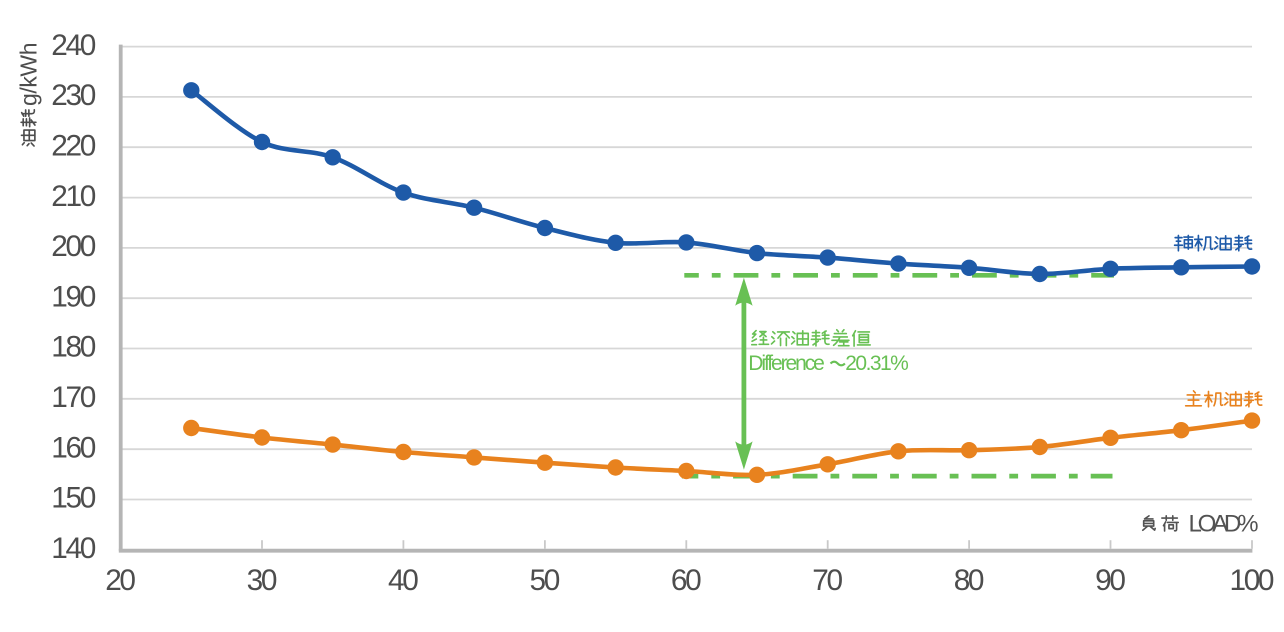 This screenshot has width=1284, height=632. What do you see at coordinates (120, 580) in the screenshot?
I see `svg-text: 20` at bounding box center [120, 580].